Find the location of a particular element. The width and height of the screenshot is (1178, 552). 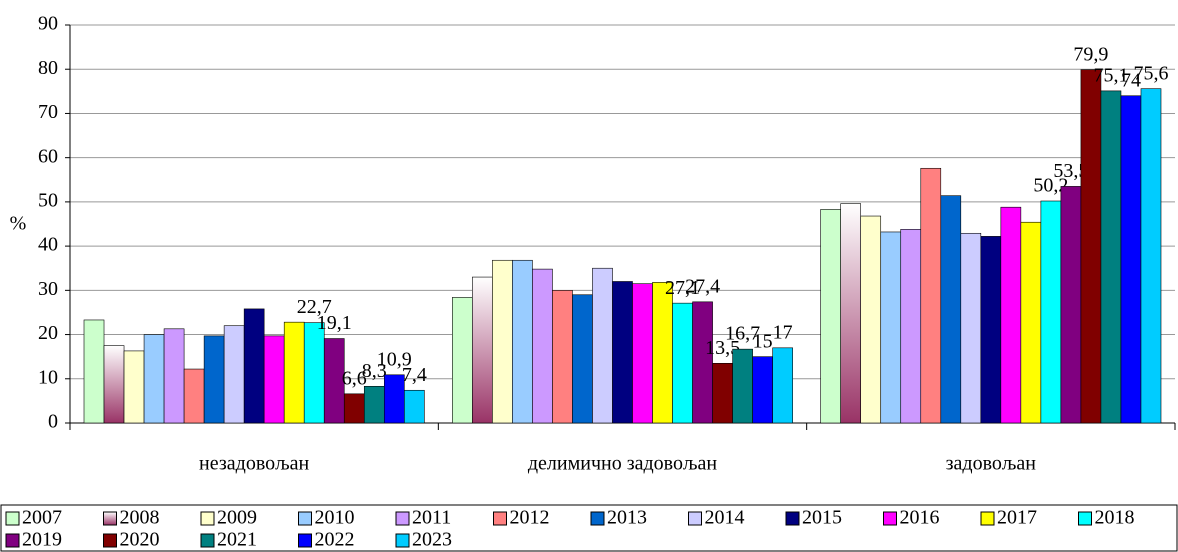

y-tick-label: 90 is located at coordinates (48, 24).